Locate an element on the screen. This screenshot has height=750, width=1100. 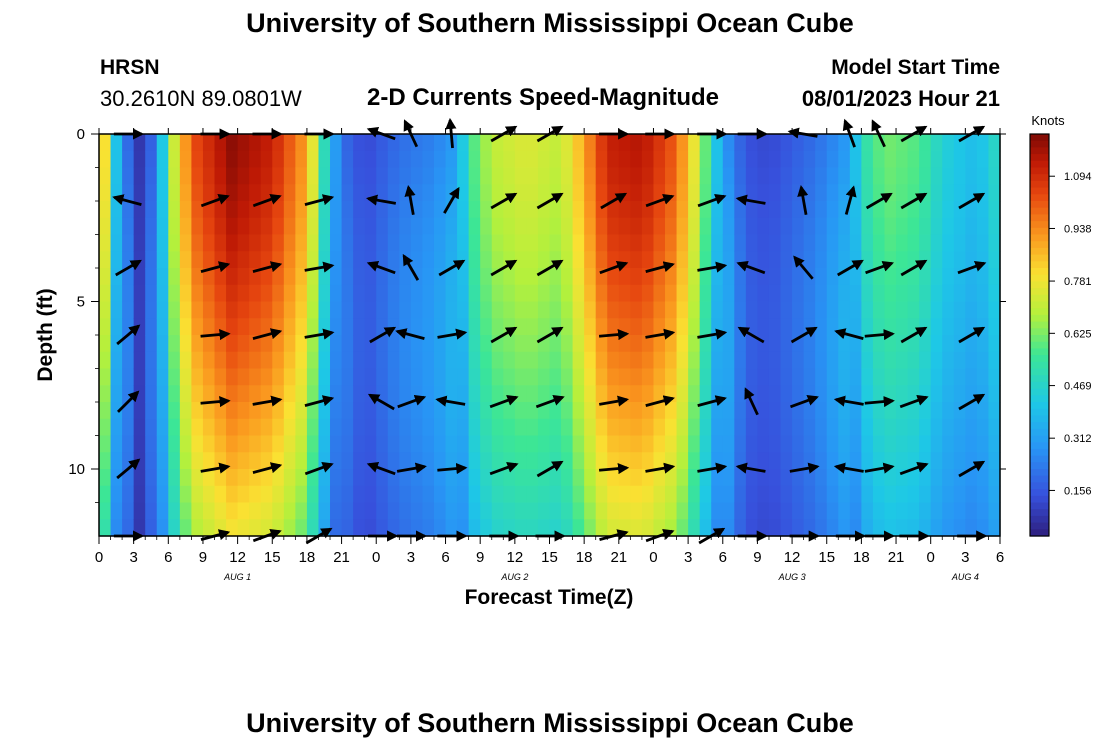
x-tick-label: 15 is located at coordinates (549, 557).